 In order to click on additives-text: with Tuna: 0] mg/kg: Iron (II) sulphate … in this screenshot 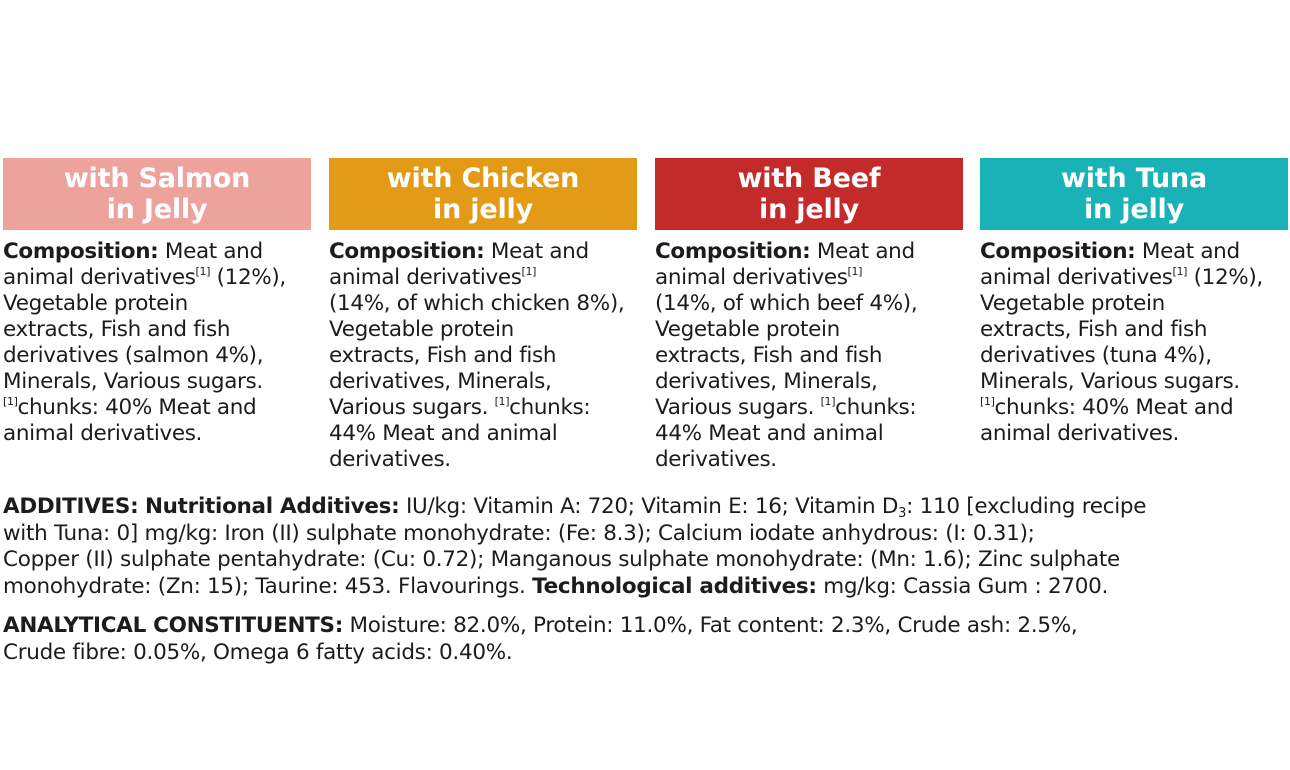, I will do `click(519, 533)`.